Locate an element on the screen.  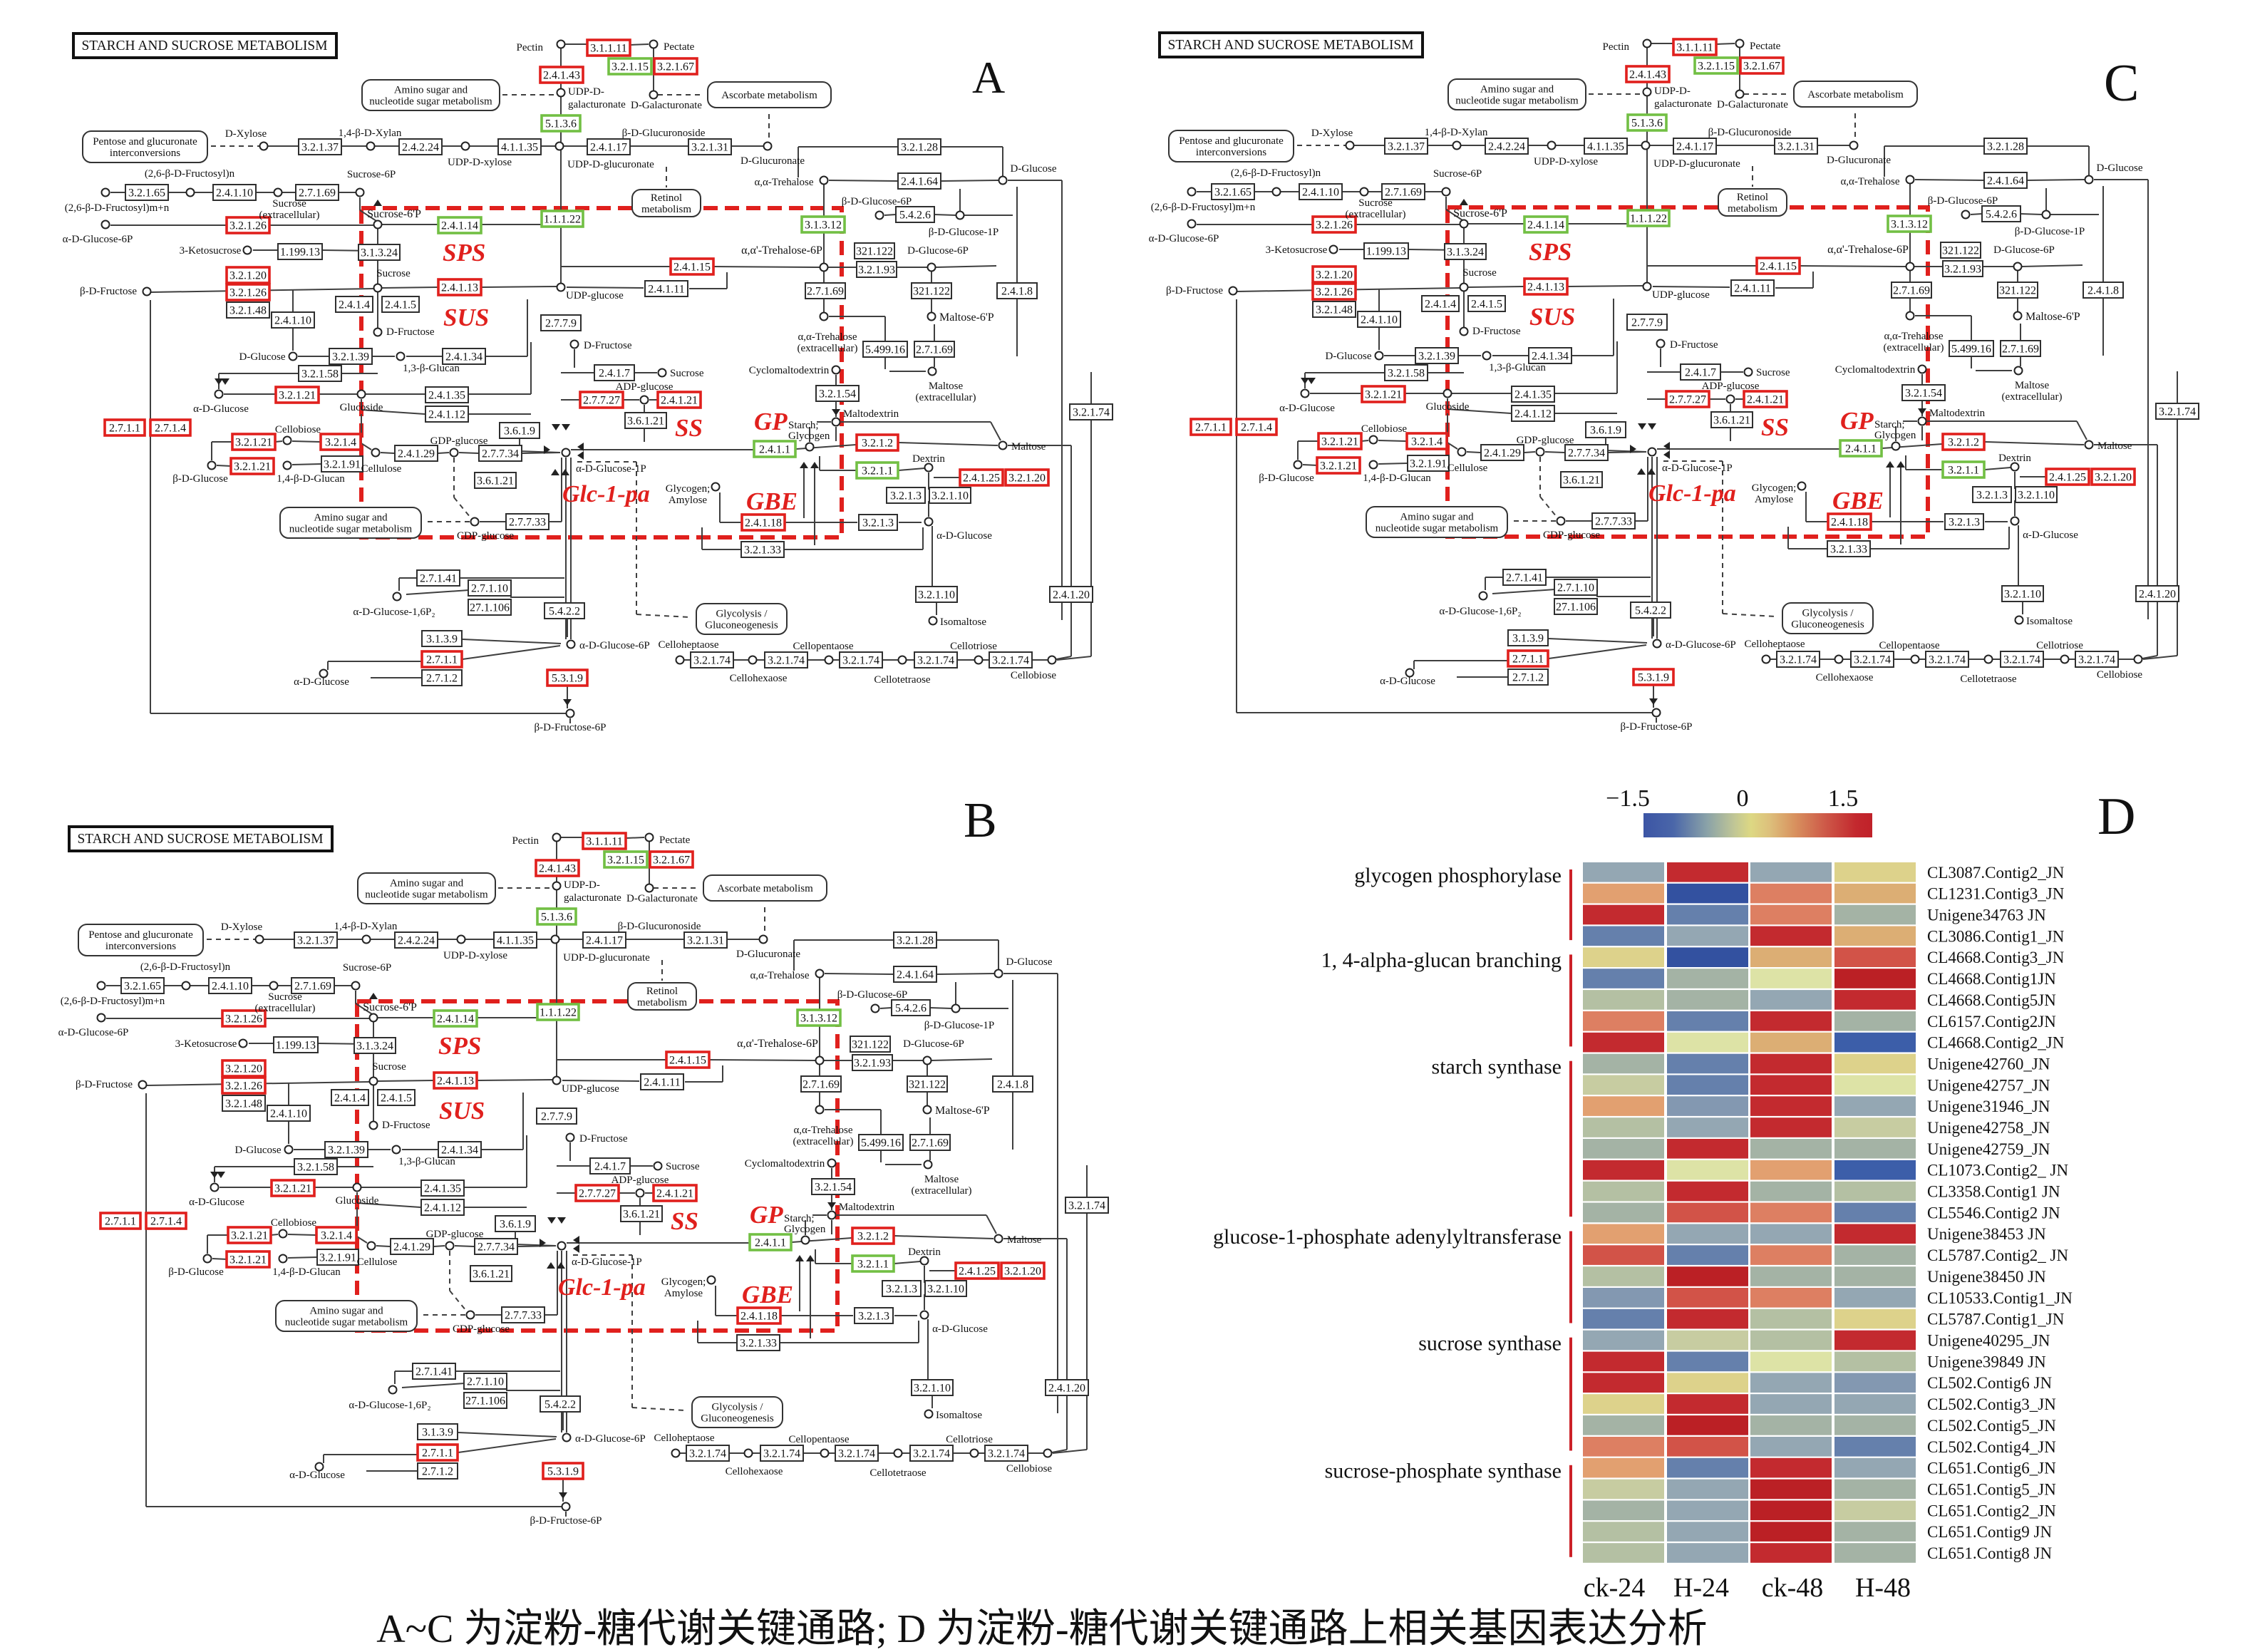
svg-text: Unigene39849 JN is located at coordinates (1986, 1361).